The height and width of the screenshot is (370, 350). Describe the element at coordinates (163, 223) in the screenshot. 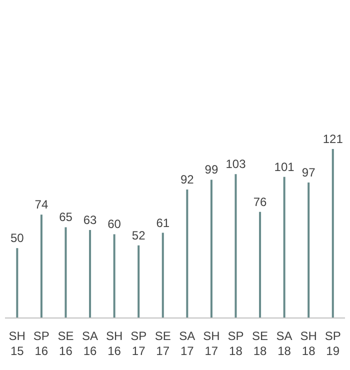

I see `data-label: 61` at that location.